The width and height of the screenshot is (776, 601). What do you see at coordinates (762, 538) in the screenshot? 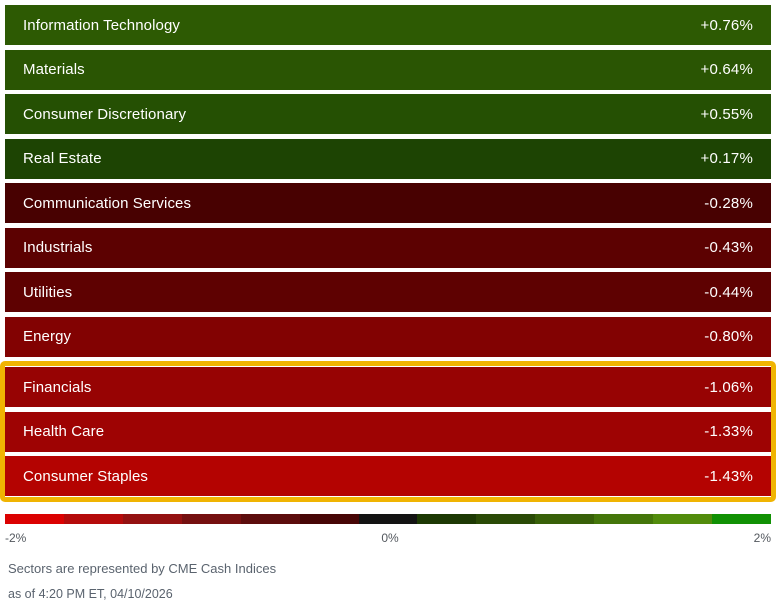
I see `scale-label-max: 2%` at bounding box center [762, 538].